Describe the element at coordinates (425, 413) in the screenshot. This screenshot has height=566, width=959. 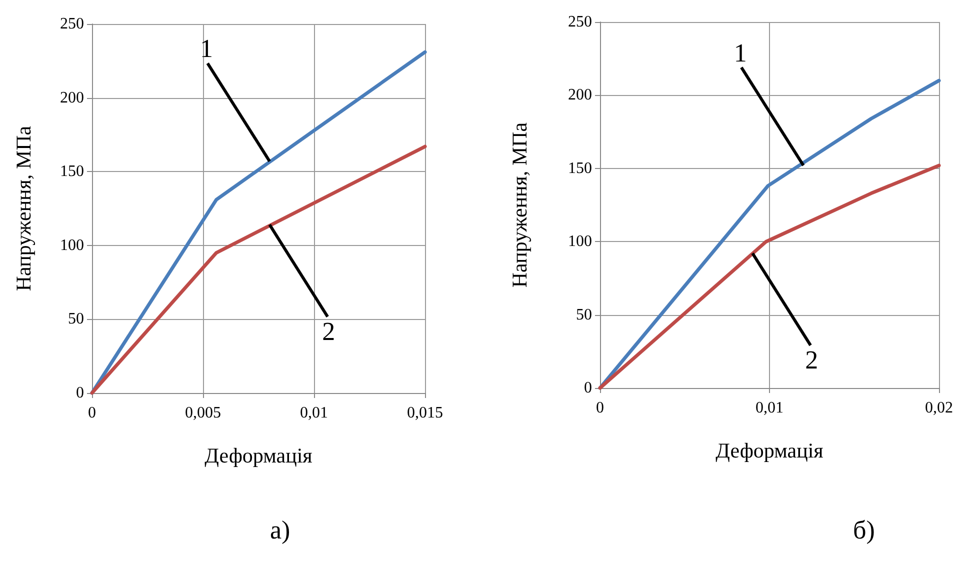
I see `x-tick-label: 0,015` at that location.